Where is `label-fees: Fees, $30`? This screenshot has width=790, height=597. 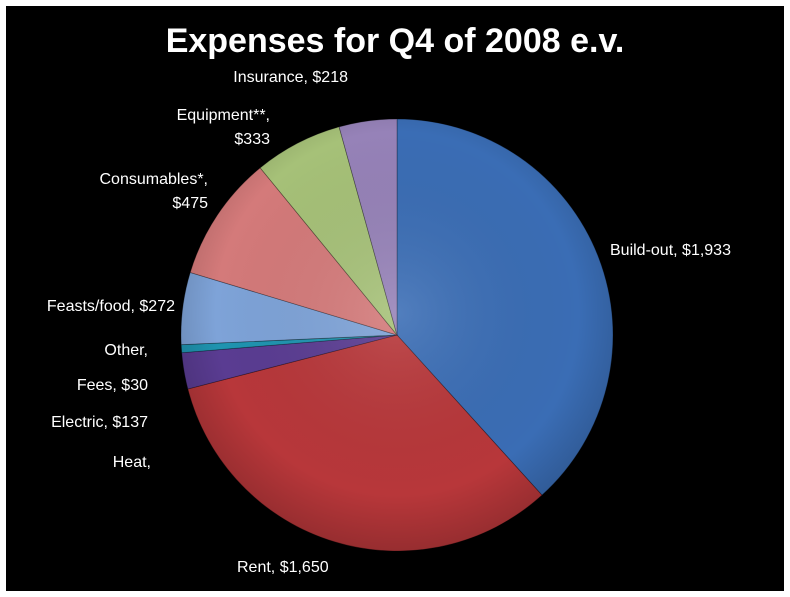
label-fees: Fees, $30 is located at coordinates (112, 385).